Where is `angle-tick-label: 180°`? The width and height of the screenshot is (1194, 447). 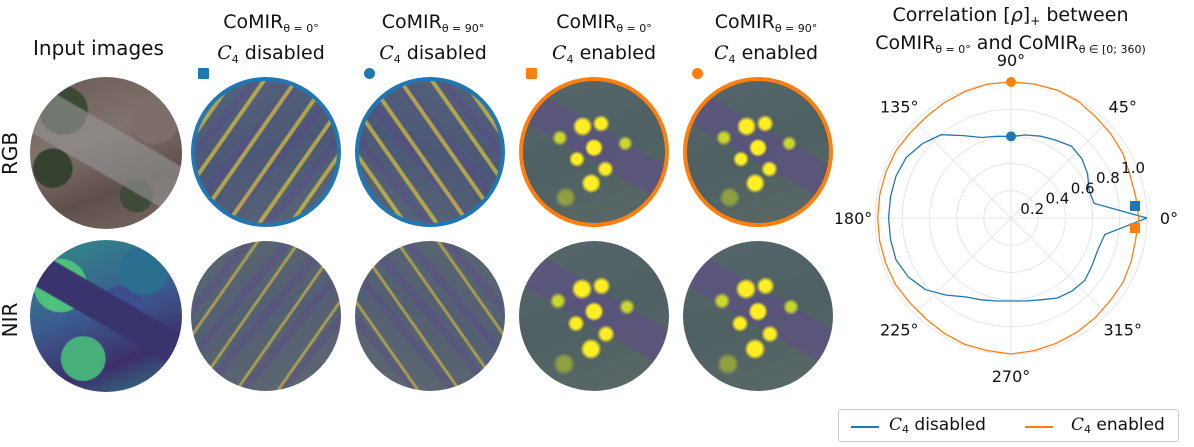 angle-tick-label: 180° is located at coordinates (854, 218).